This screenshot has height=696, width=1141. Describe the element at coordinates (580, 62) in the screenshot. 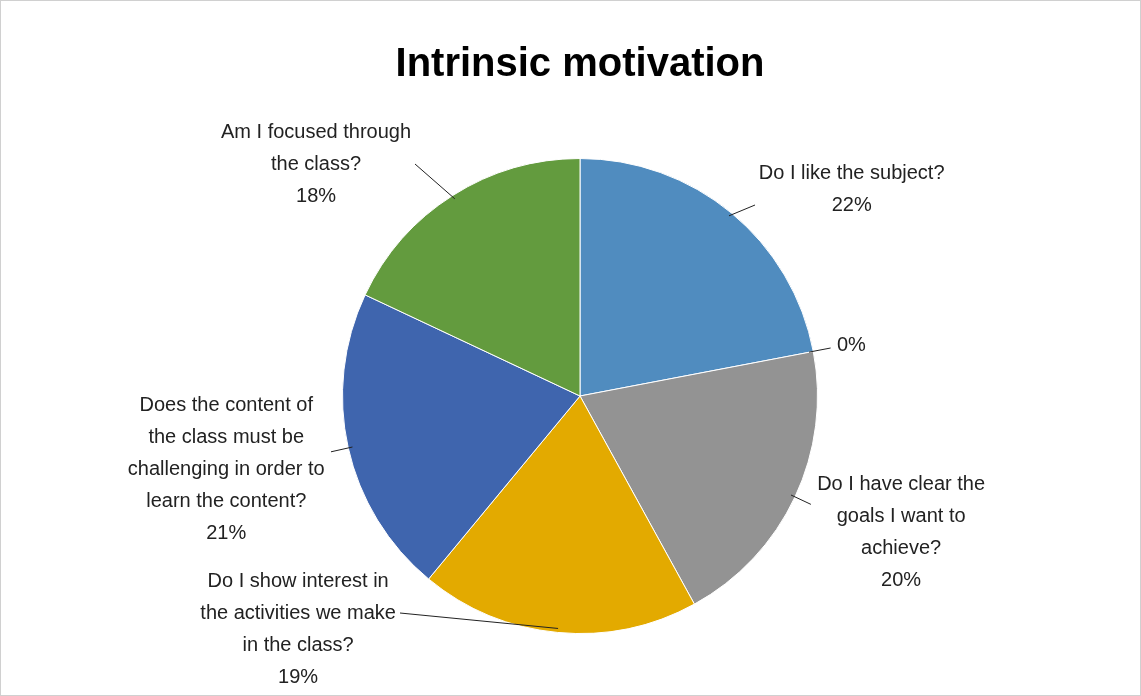

I see `chart-title: Intrinsic motivation` at that location.